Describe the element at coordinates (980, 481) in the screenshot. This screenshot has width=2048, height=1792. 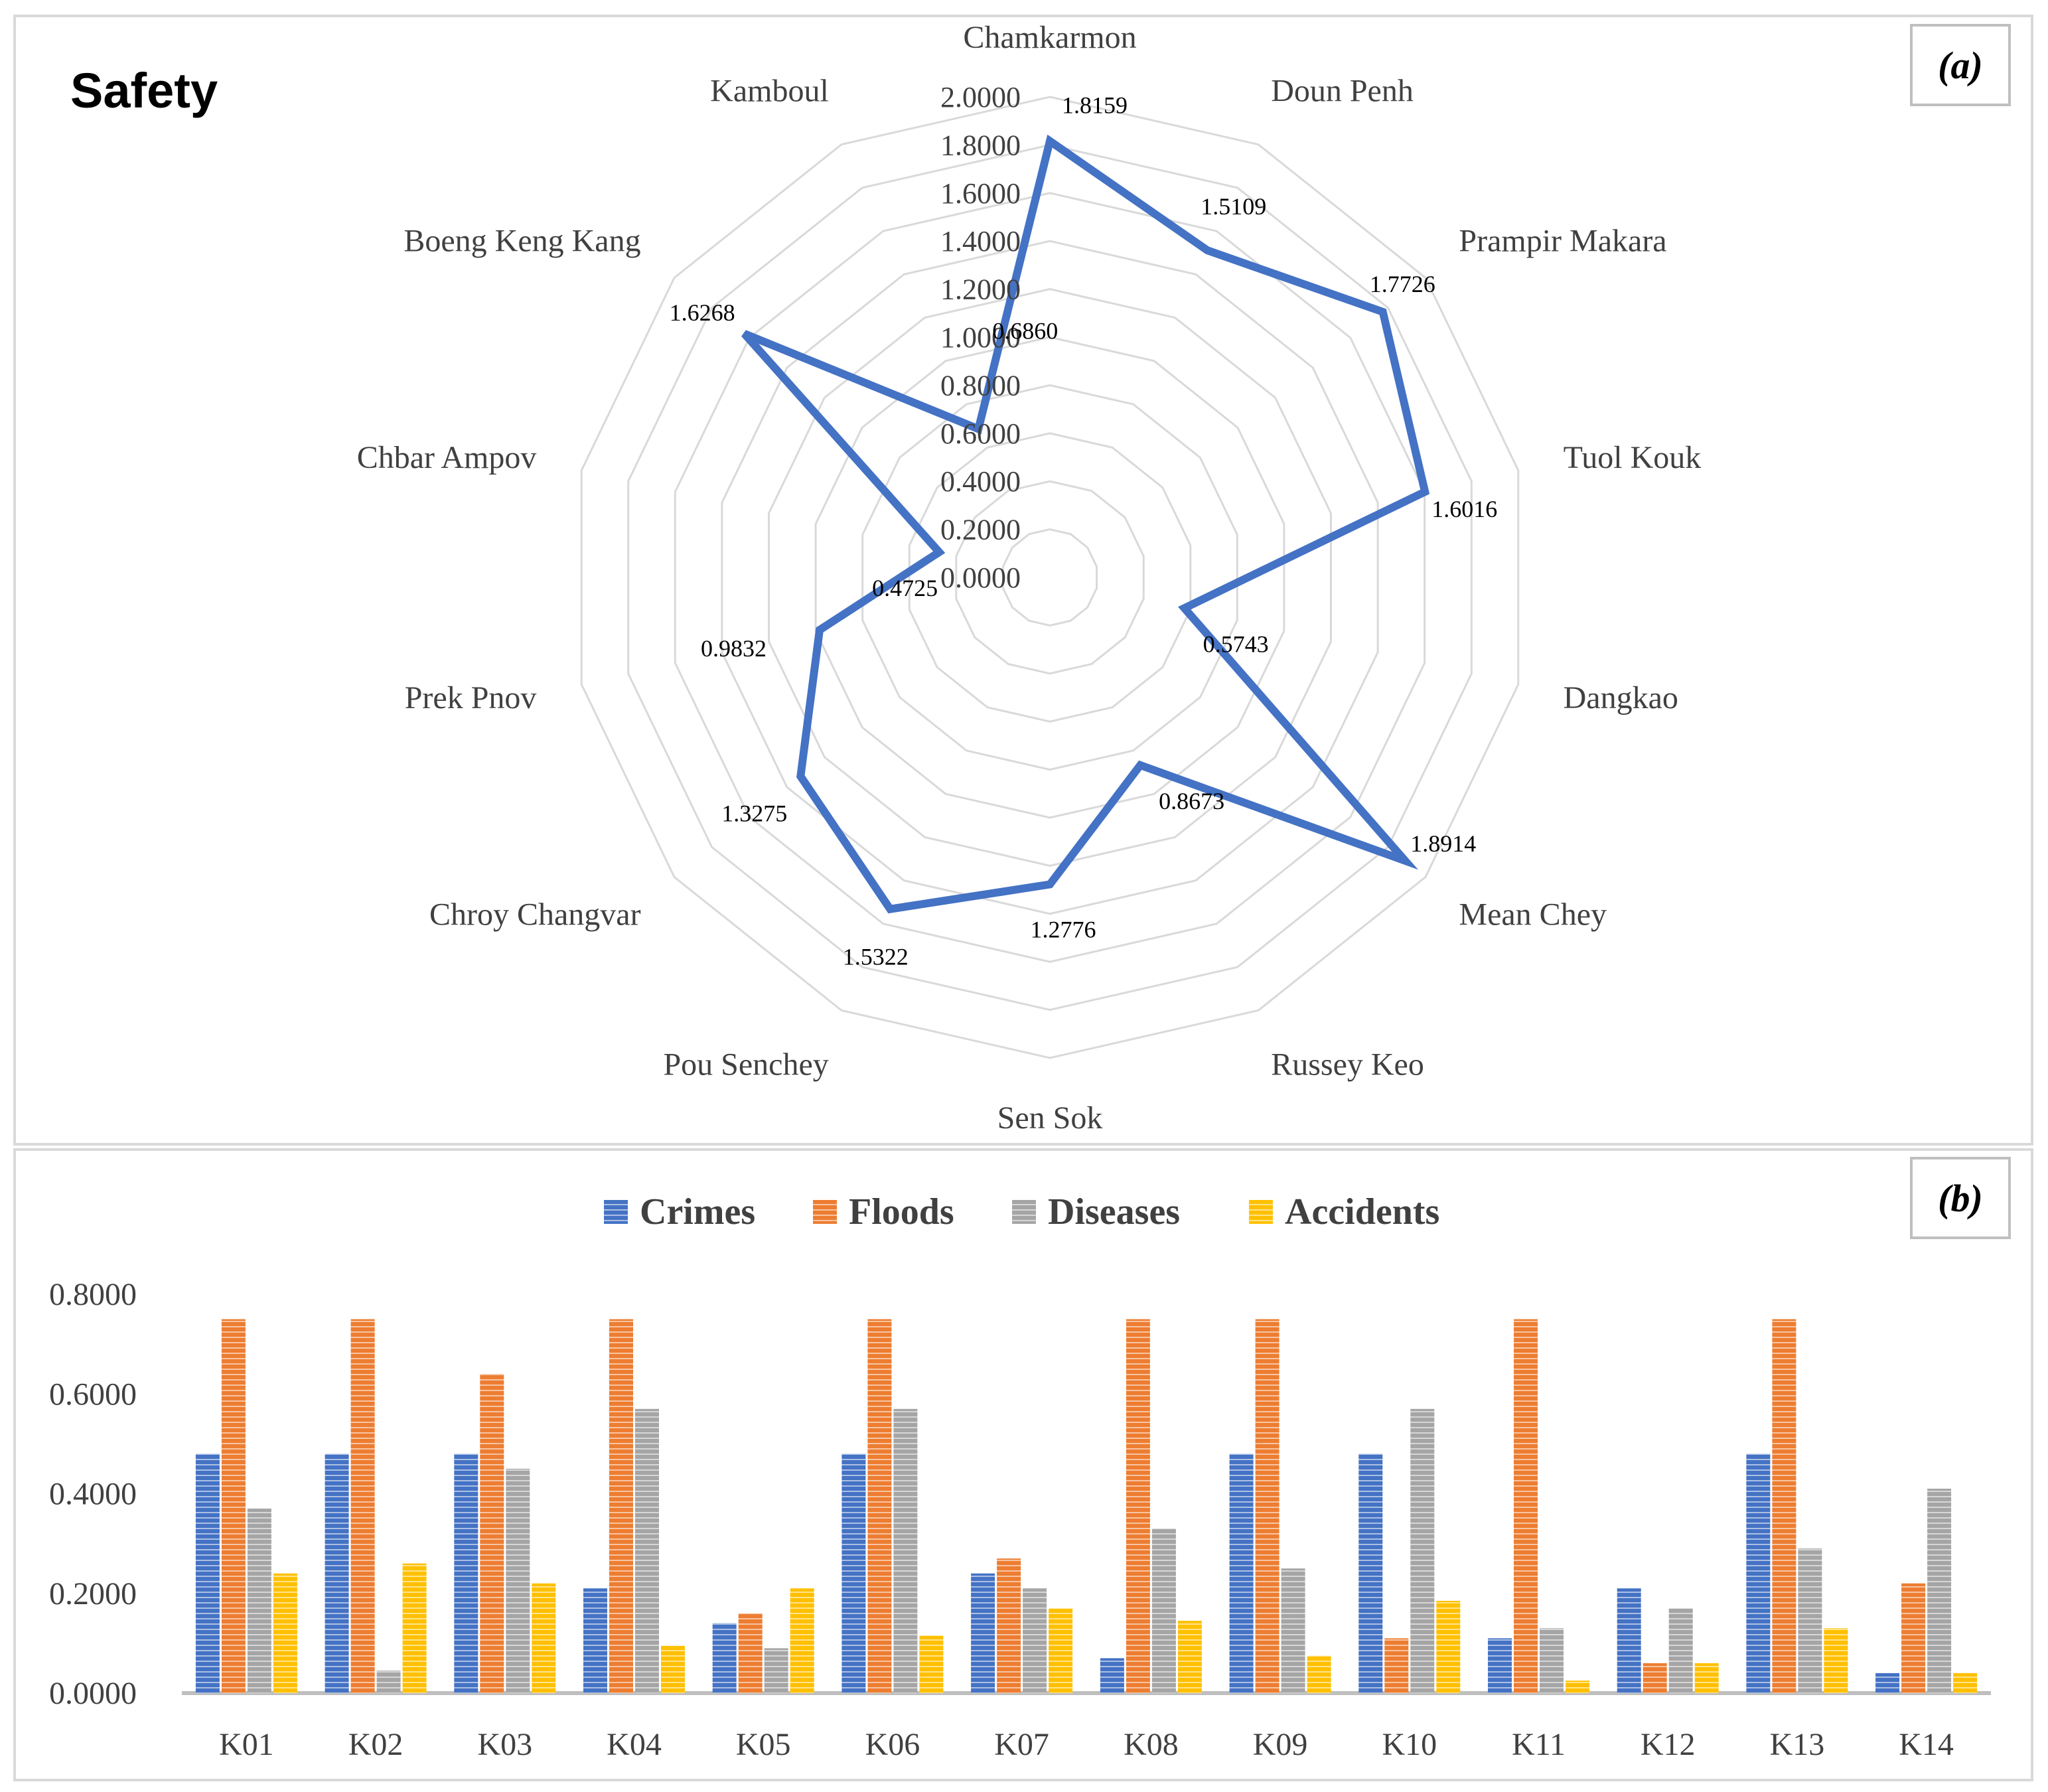
I see `radar-tick-label: 0.4000` at that location.